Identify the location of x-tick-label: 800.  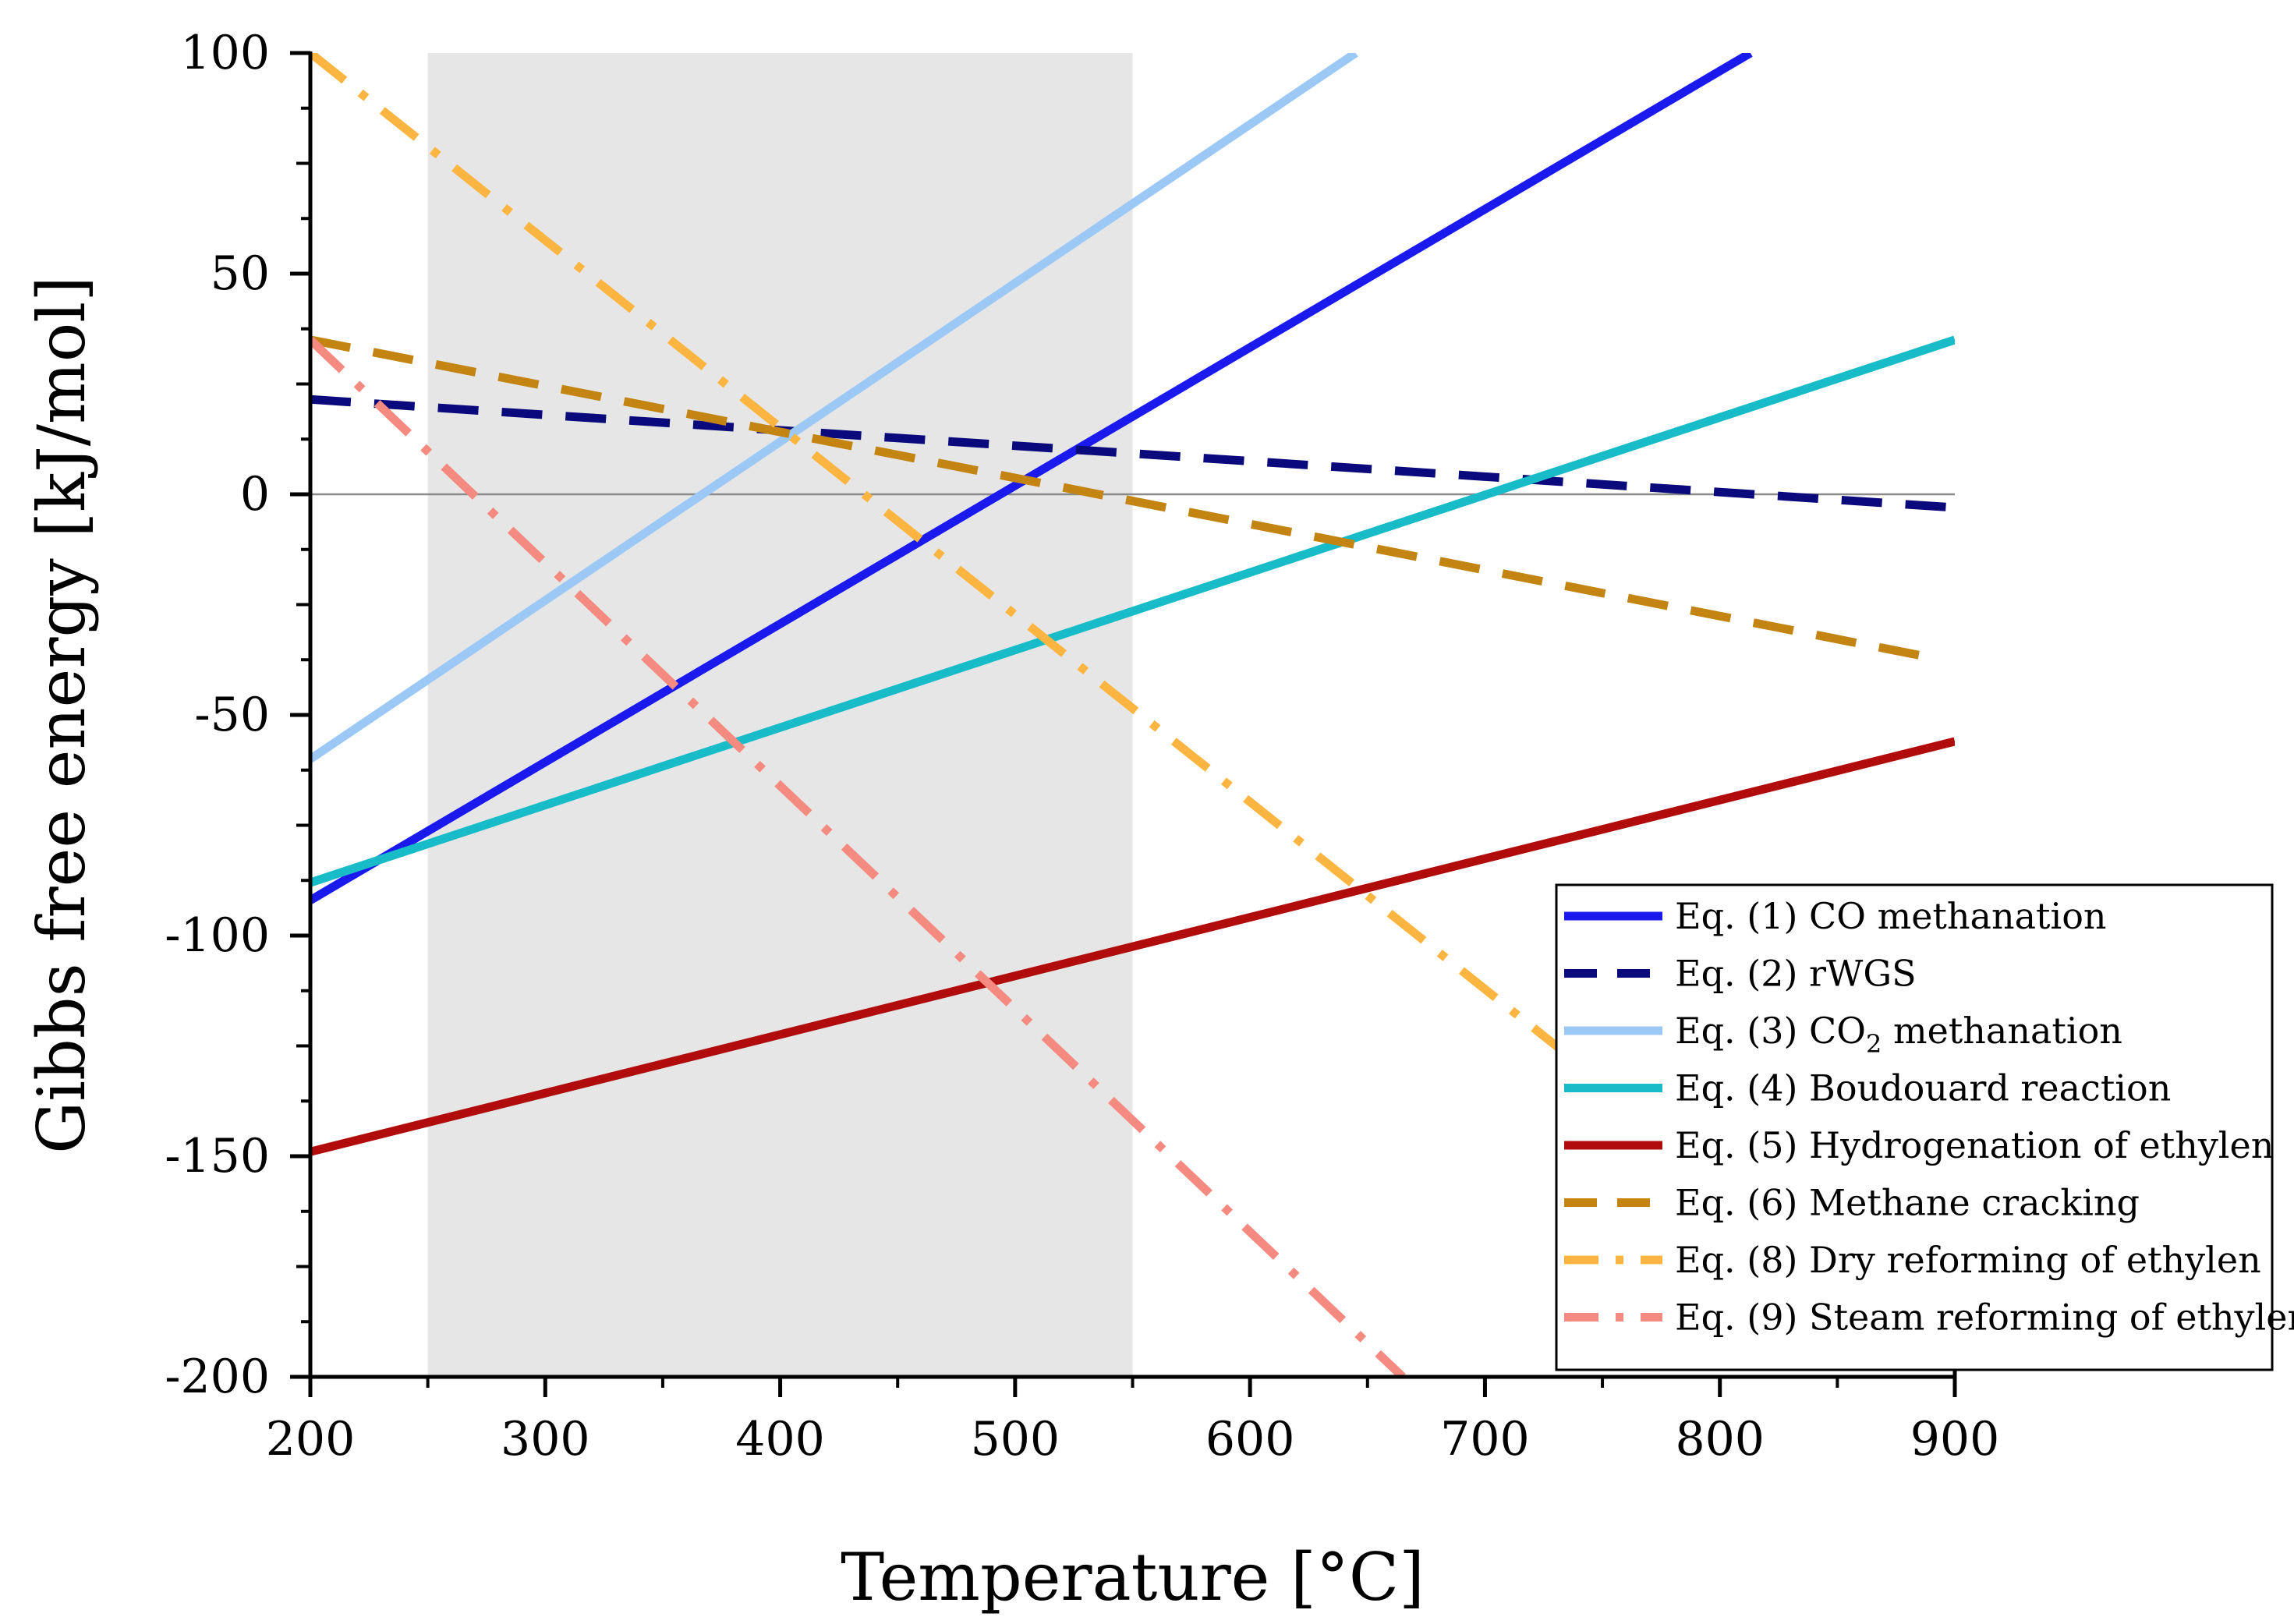
(1720, 1439).